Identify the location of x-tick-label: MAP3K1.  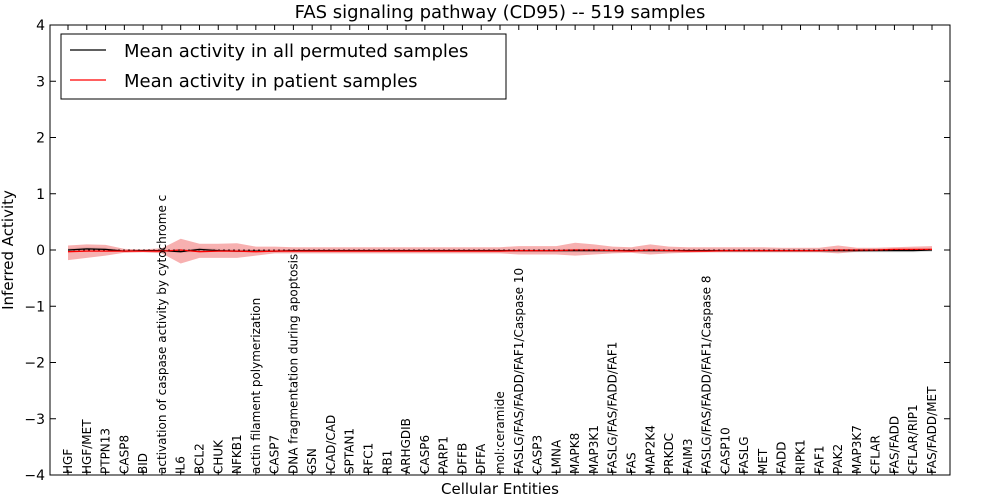
(594, 449).